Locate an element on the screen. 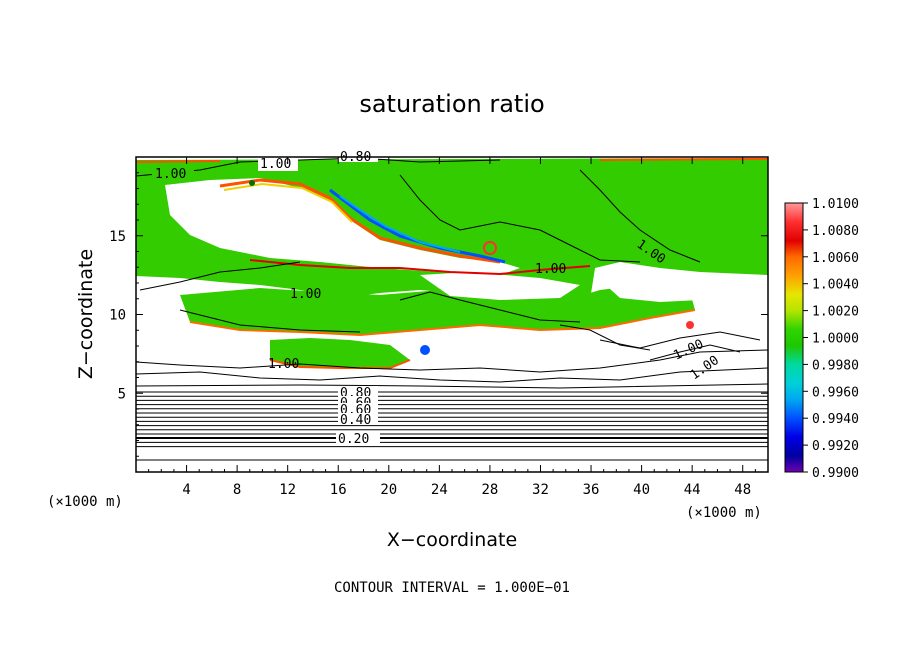 The height and width of the screenshot is (654, 904). z-unit-label: (×1000 m) is located at coordinates (85, 502).